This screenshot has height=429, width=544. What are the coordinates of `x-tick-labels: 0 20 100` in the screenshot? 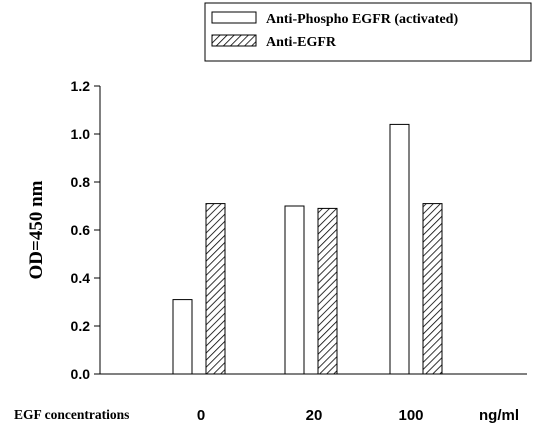 It's located at (310, 415).